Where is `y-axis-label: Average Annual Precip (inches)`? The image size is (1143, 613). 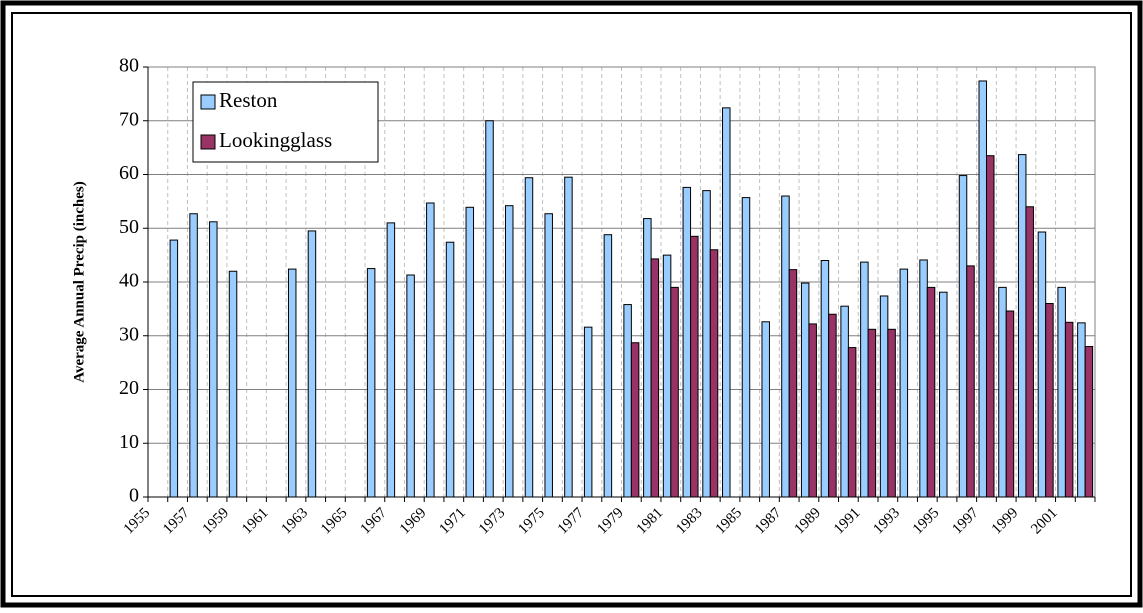 y-axis-label: Average Annual Precip (inches) is located at coordinates (79, 282).